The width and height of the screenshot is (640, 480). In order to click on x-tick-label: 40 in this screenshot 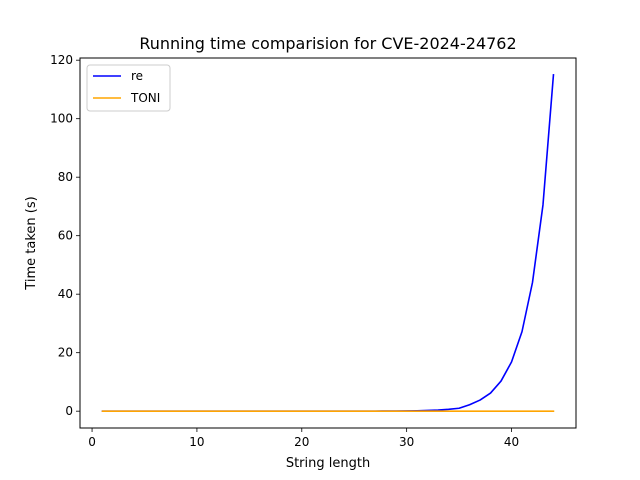, I will do `click(511, 442)`.